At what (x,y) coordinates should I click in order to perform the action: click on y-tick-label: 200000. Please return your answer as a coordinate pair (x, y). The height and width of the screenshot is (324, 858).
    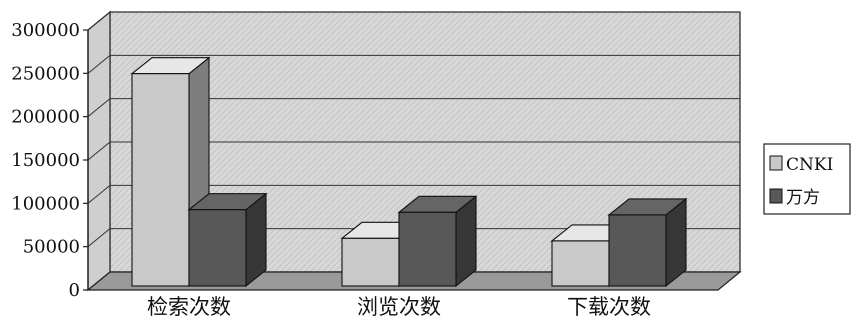
    Looking at the image, I should click on (45, 117).